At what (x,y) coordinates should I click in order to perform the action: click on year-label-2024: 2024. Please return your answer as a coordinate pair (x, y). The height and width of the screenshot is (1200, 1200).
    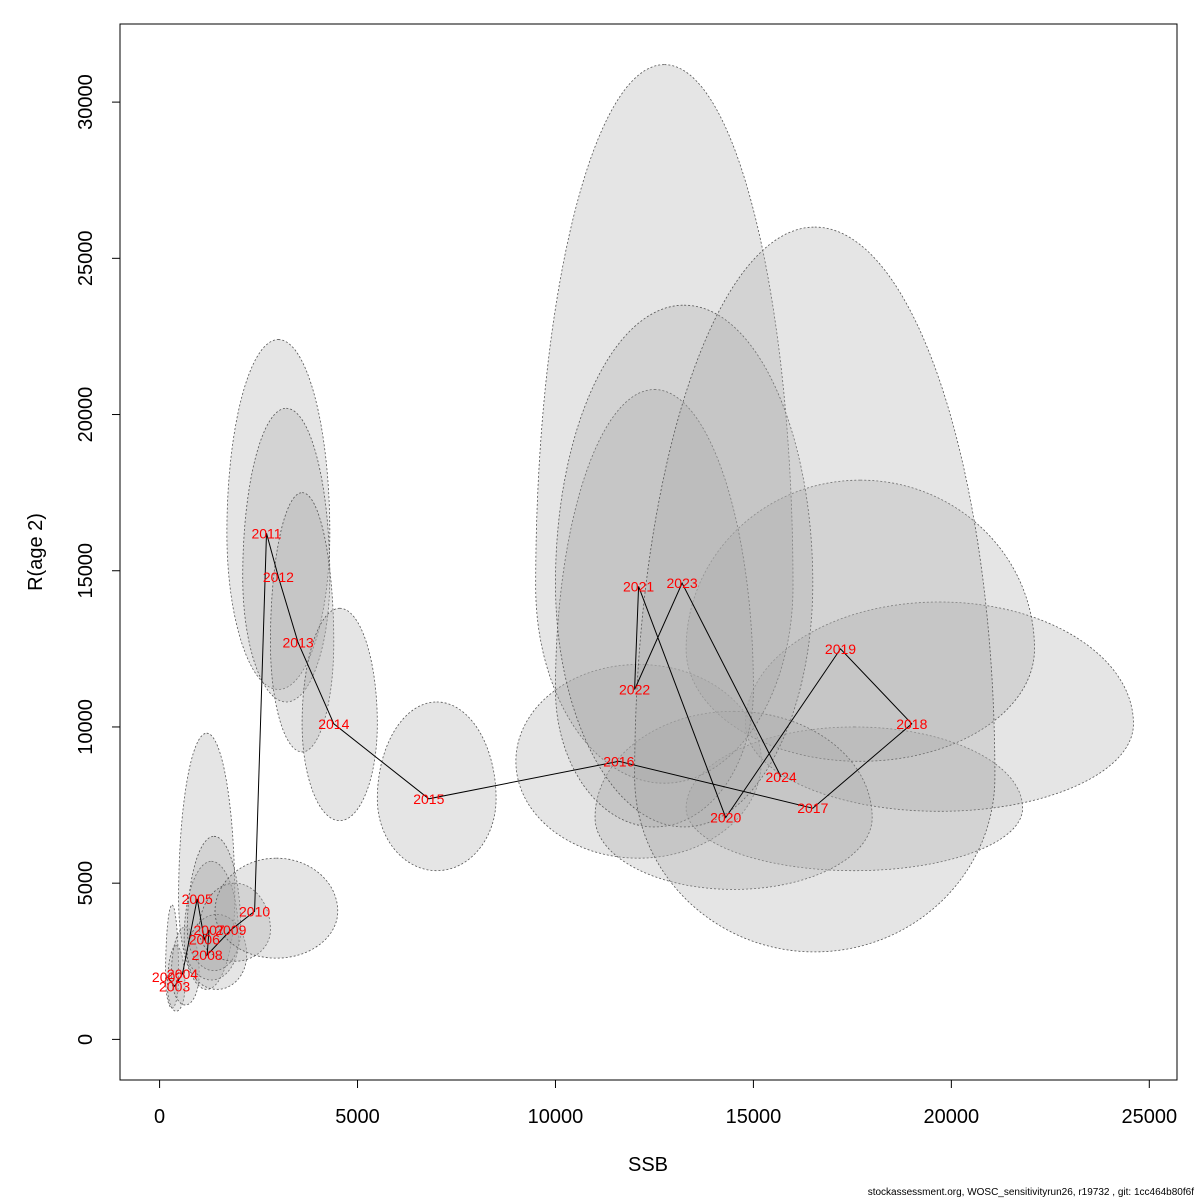
    Looking at the image, I should click on (781, 777).